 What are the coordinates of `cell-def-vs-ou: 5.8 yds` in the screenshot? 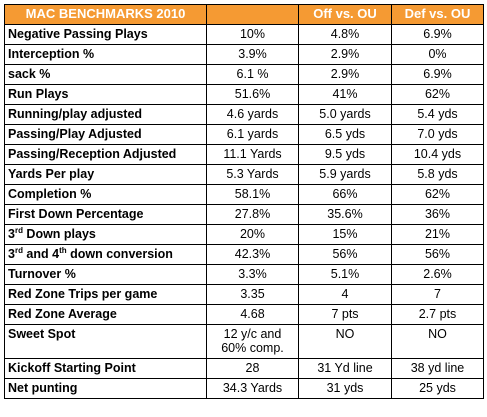 It's located at (437, 174).